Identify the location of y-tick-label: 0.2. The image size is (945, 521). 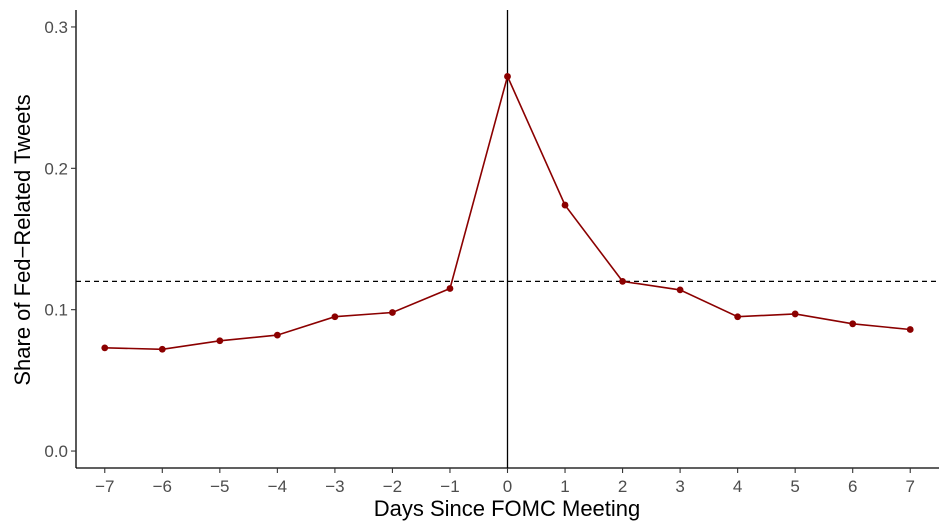
(56, 168).